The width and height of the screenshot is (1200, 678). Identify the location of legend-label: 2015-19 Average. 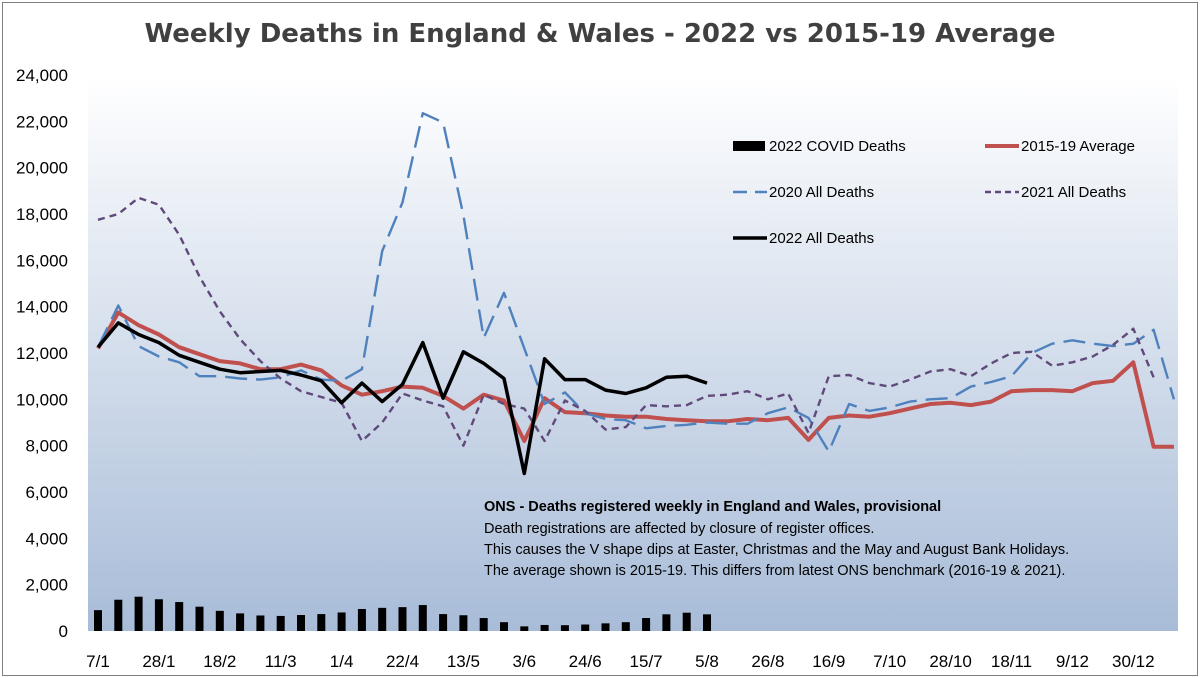
(1078, 146).